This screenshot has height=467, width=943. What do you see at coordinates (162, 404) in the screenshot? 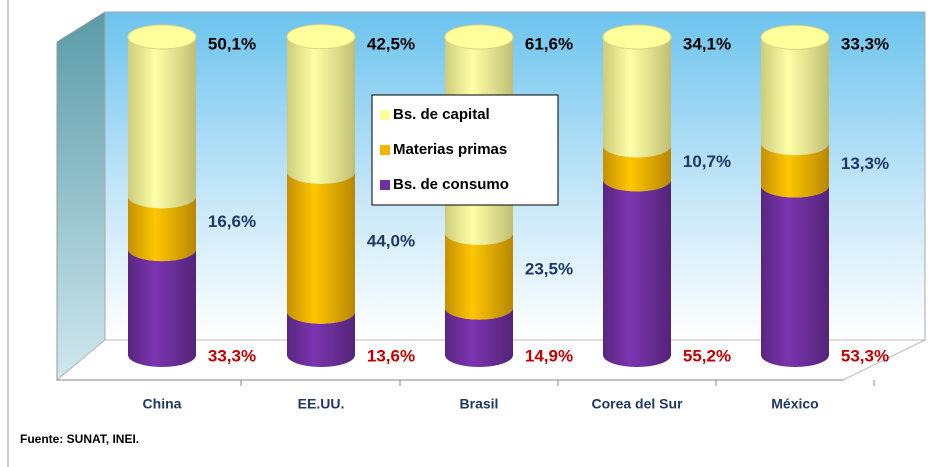
I see `x-tick-label: China` at bounding box center [162, 404].